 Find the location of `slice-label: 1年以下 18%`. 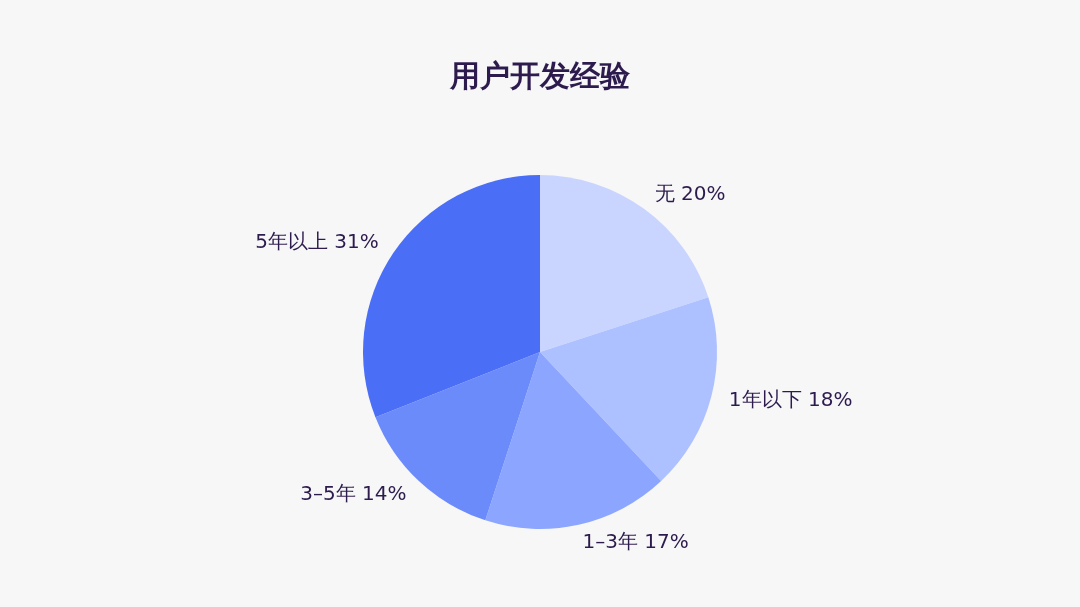

slice-label: 1年以下 18% is located at coordinates (790, 399).